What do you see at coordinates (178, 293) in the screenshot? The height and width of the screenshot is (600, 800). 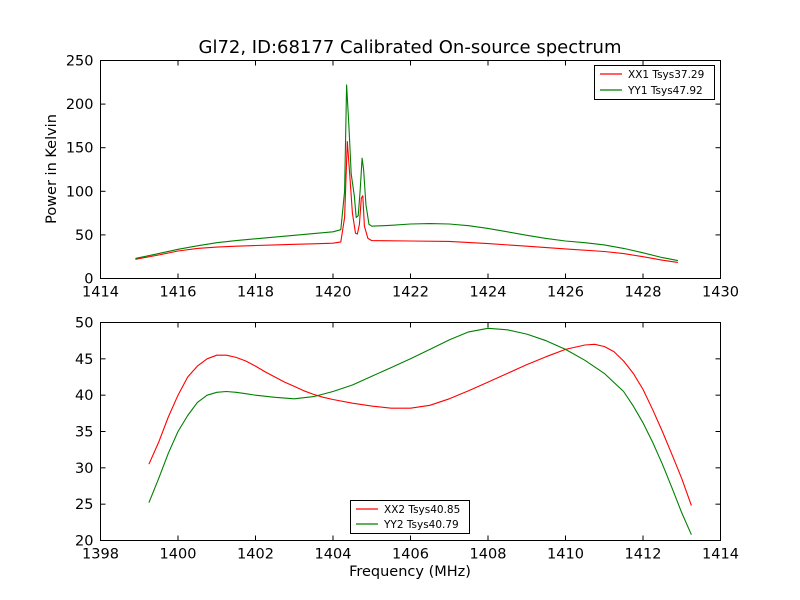 I see `top-x-tick-label: 1416` at bounding box center [178, 293].